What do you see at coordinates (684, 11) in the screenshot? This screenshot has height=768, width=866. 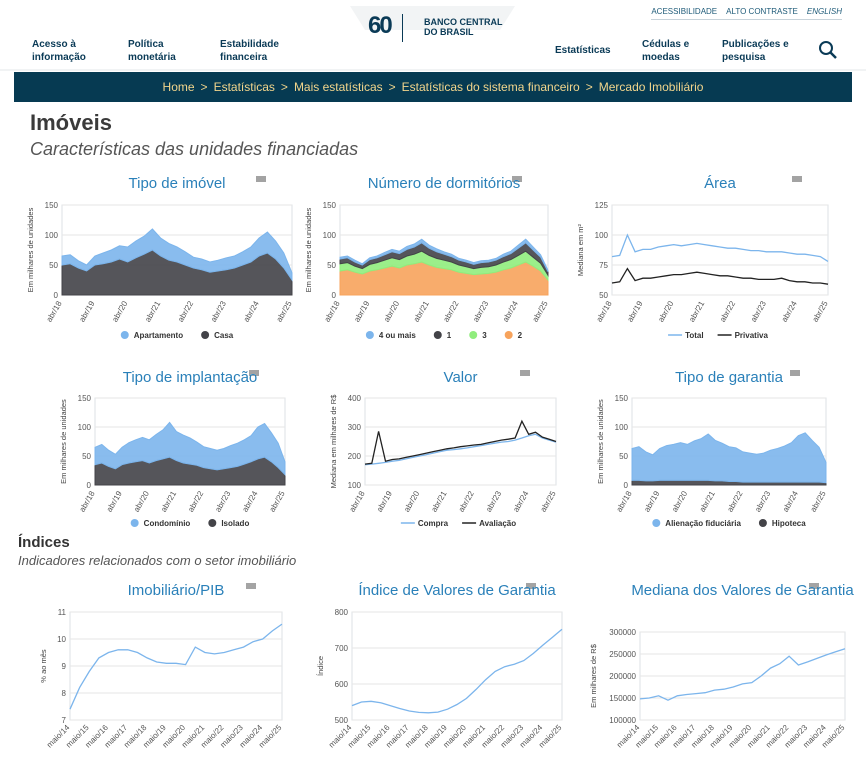 I see `link: ACESSIBILIDADE` at bounding box center [684, 11].